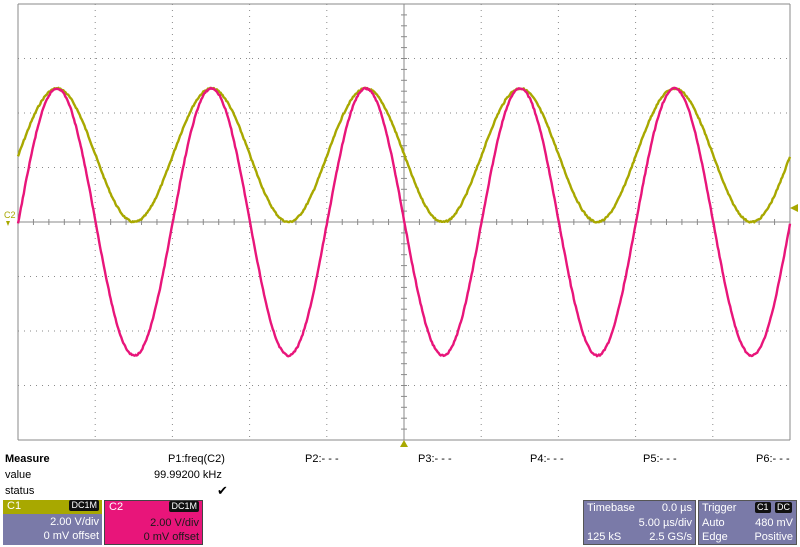 The width and height of the screenshot is (800, 547). I want to click on trigger-type: Edge, so click(715, 537).